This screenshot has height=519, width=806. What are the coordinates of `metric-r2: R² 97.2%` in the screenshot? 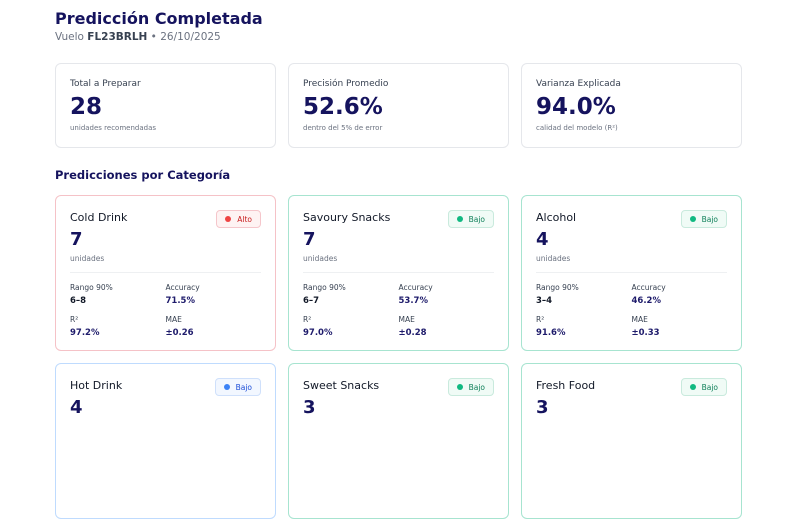 It's located at (85, 326).